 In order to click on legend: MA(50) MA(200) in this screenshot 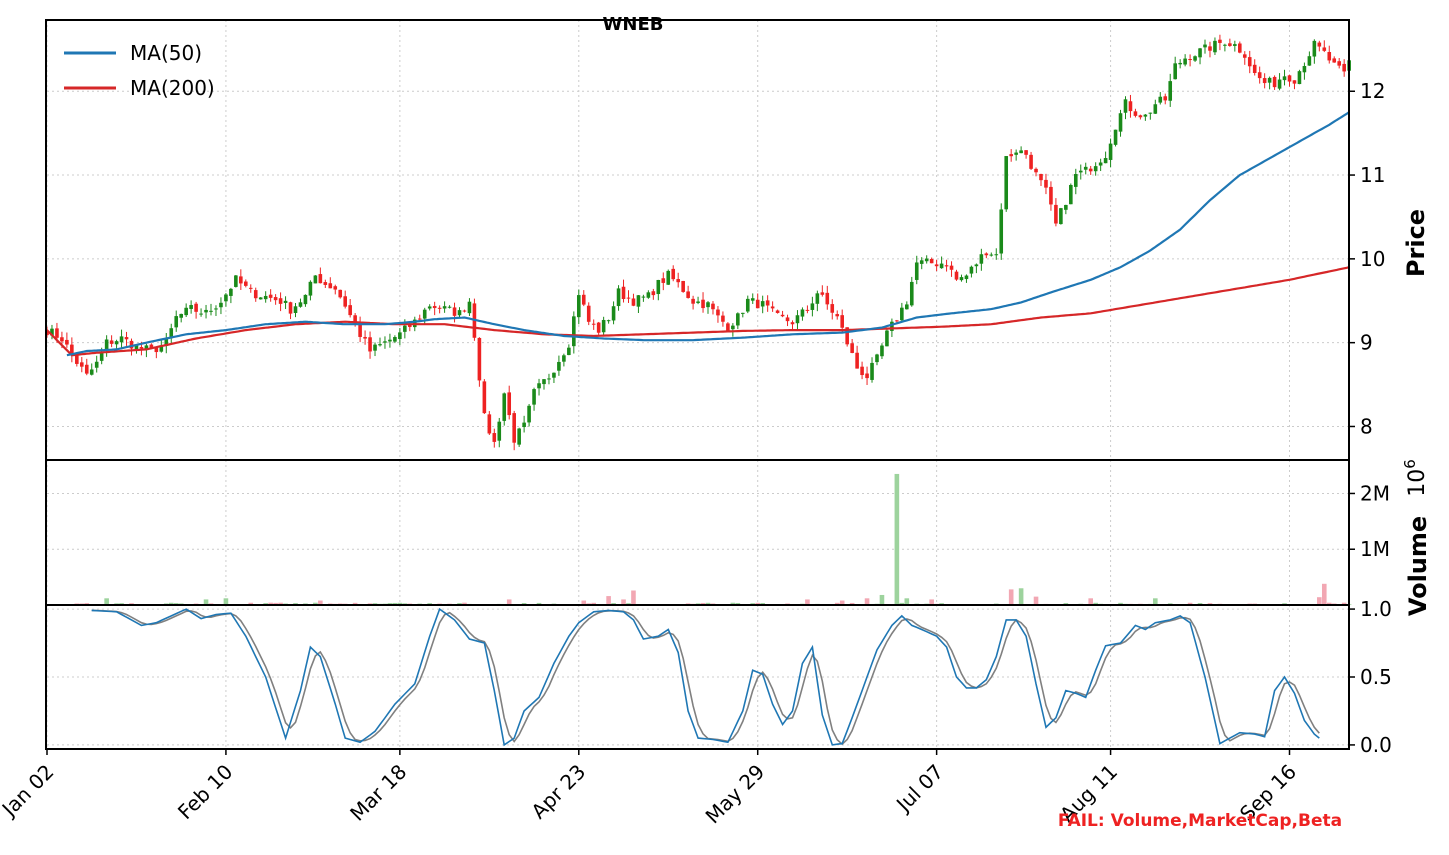, I will do `click(139, 70)`.